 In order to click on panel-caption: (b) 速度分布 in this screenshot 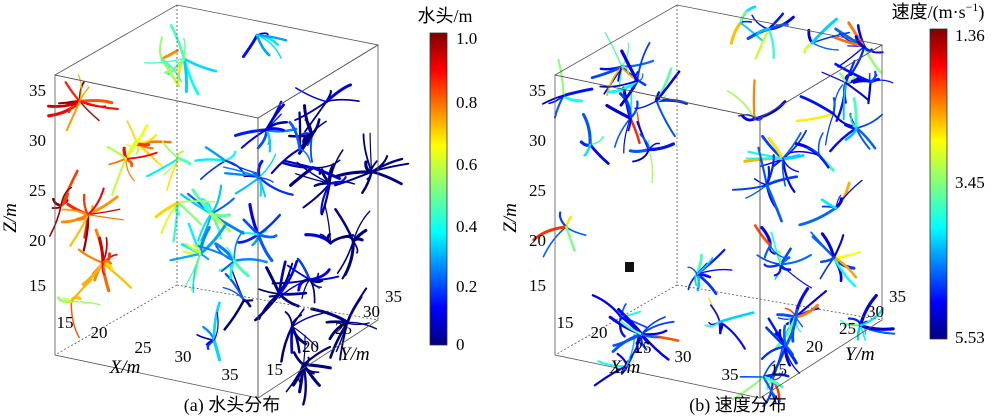, I will do `click(738, 405)`.